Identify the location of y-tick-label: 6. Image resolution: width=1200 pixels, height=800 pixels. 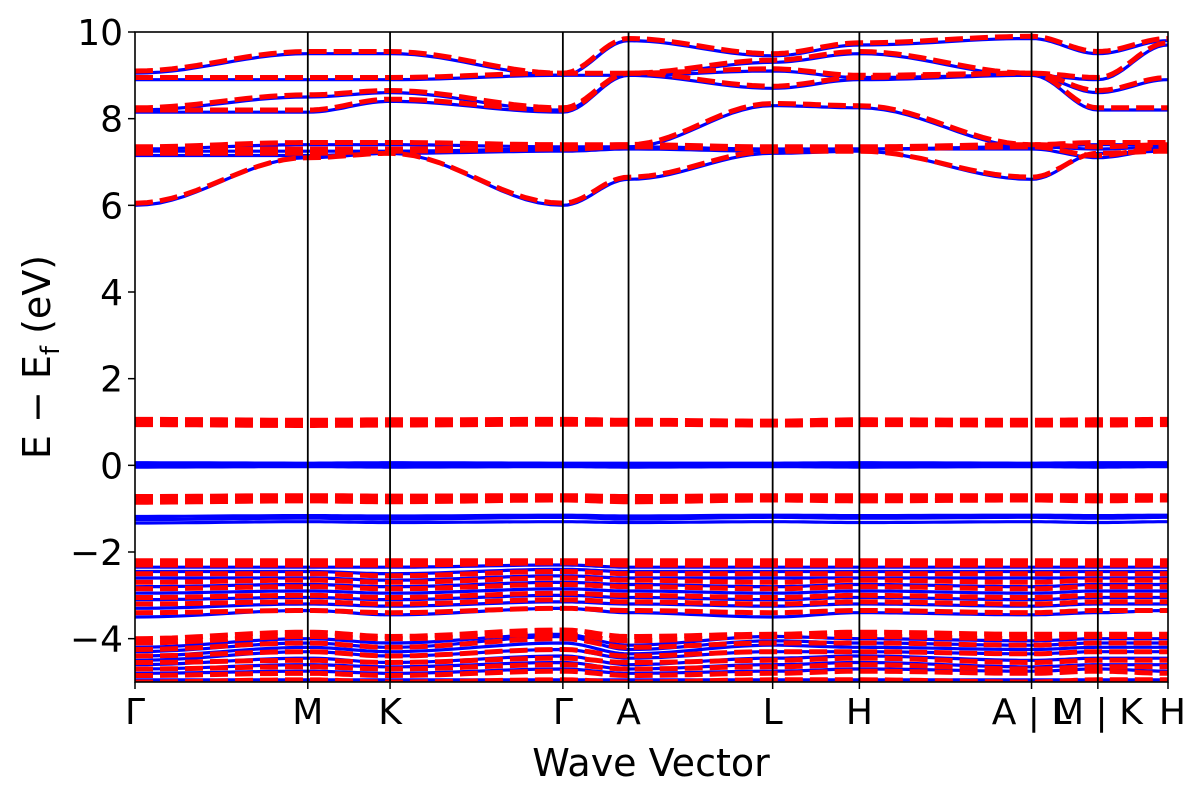
(111, 206).